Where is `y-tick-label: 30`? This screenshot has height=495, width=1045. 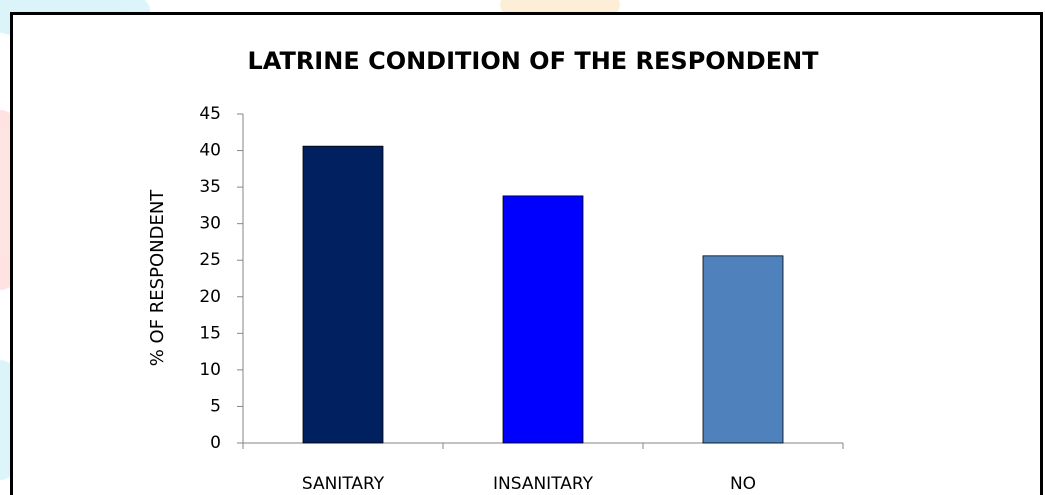 y-tick-label: 30 is located at coordinates (210, 224).